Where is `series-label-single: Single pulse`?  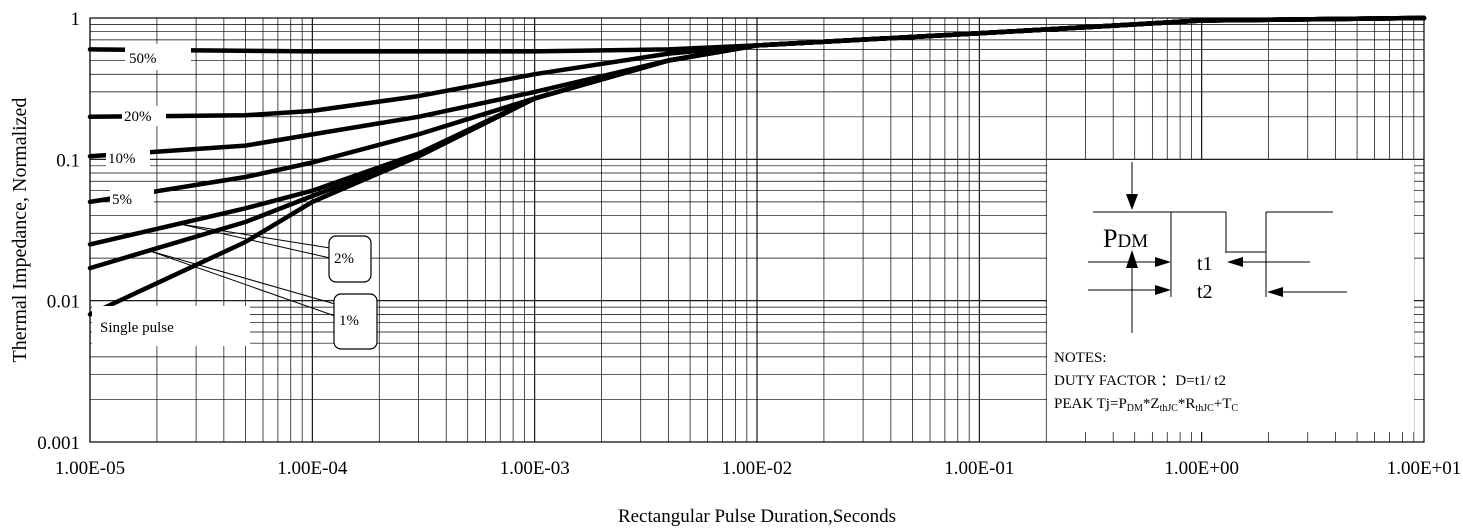
series-label-single: Single pulse is located at coordinates (137, 328).